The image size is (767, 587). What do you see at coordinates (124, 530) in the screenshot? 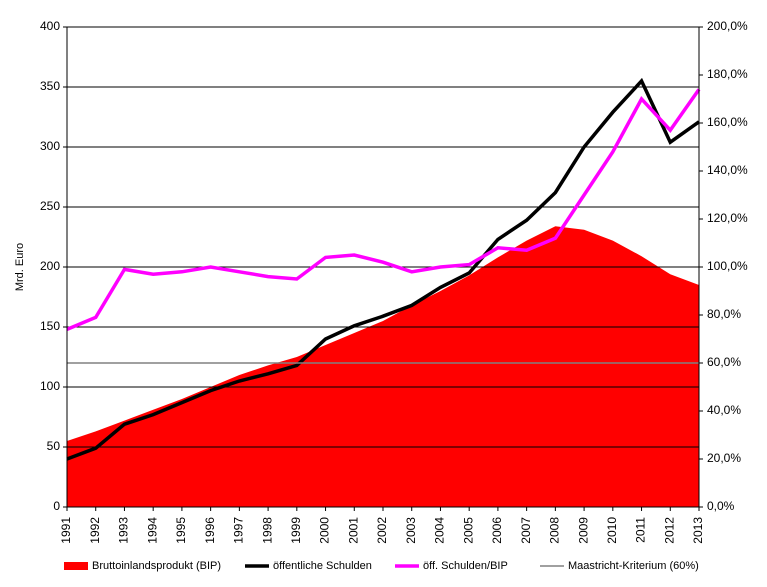
I see `x-tick-label: 1993` at bounding box center [124, 530].